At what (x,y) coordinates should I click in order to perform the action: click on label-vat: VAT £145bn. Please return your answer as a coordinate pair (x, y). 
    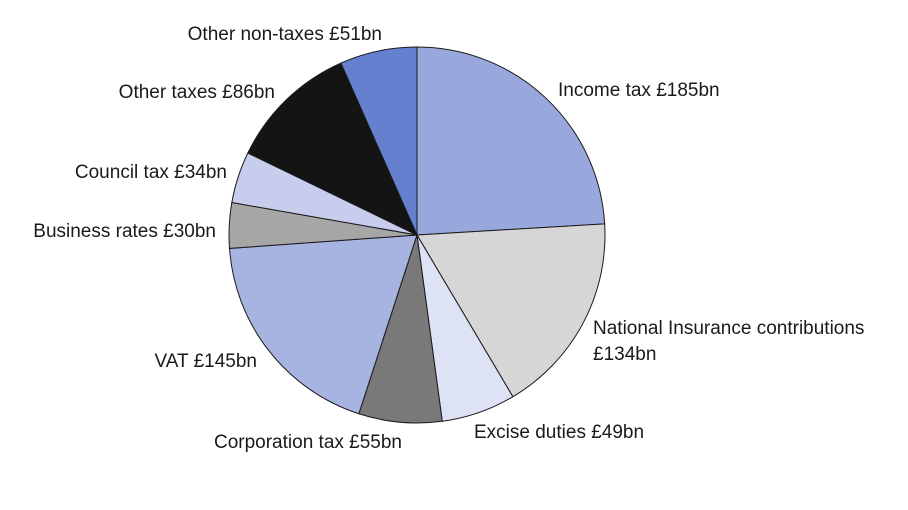
    Looking at the image, I should click on (206, 361).